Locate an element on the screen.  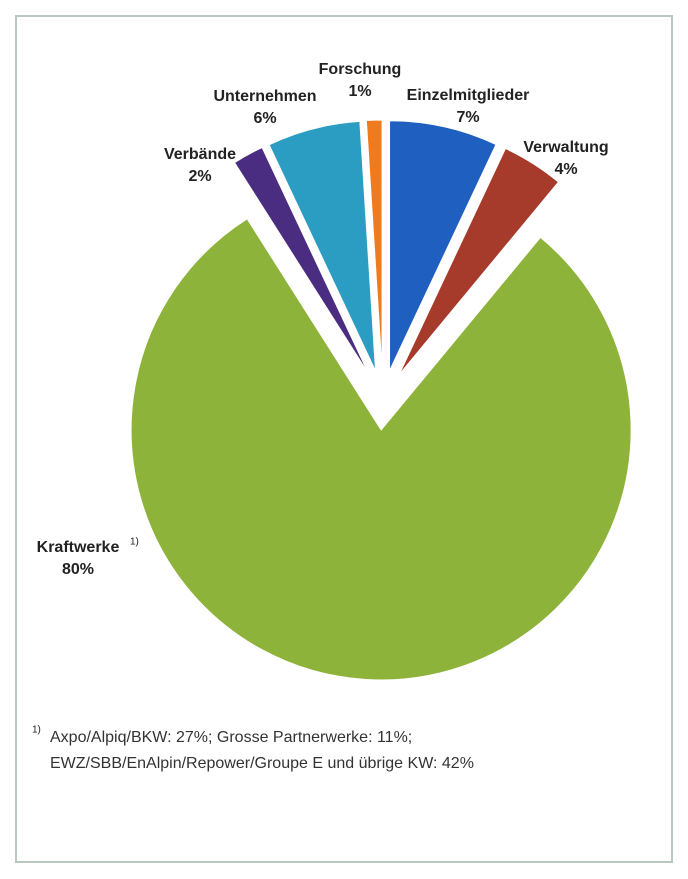
value-label: 1% is located at coordinates (359, 91).